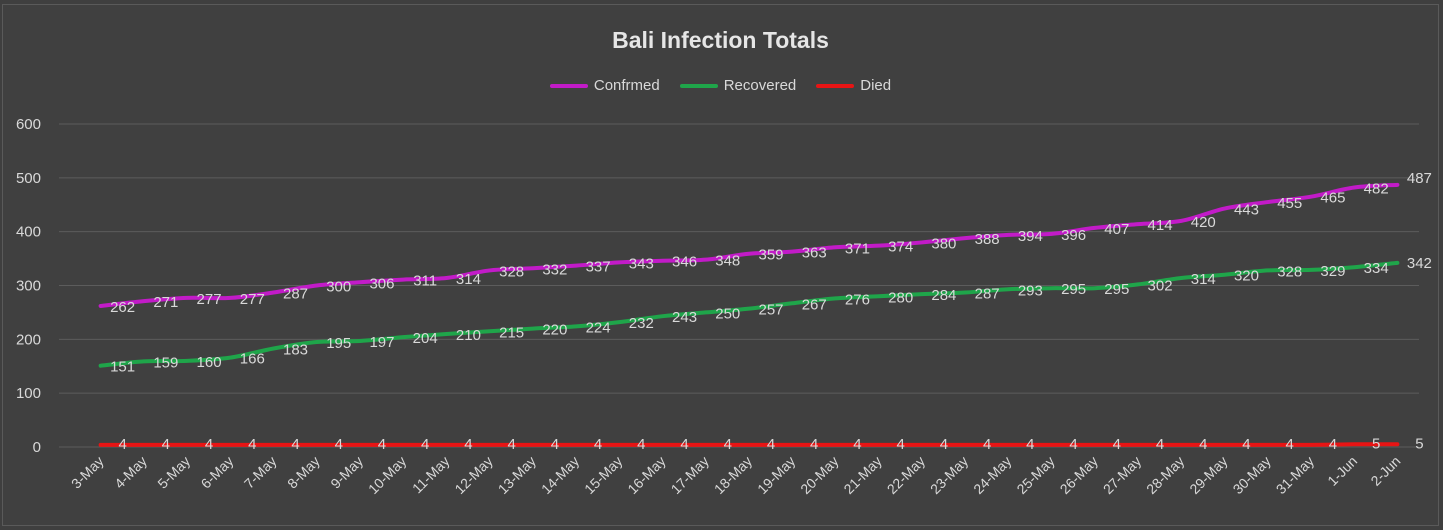 Image resolution: width=1443 pixels, height=530 pixels. I want to click on data-label: 224, so click(598, 327).